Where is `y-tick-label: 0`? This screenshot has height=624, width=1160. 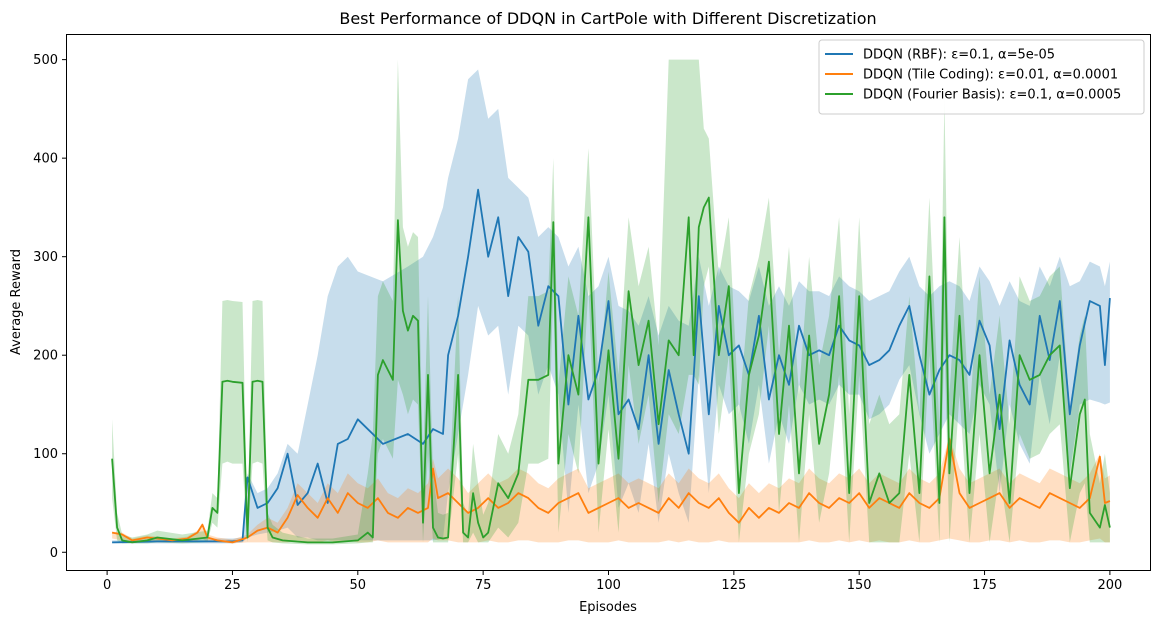
y-tick-label: 0 is located at coordinates (54, 553).